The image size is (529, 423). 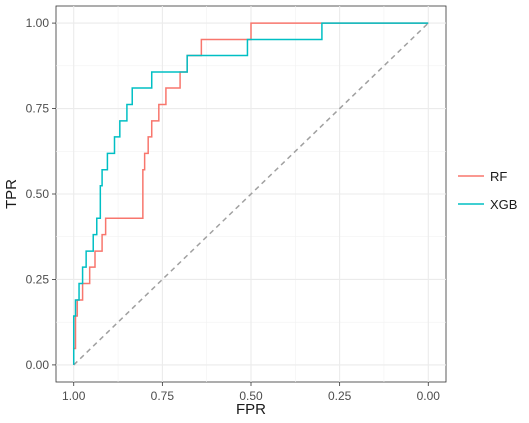 I want to click on legend-label-xgb: XGB, so click(x=503, y=204).